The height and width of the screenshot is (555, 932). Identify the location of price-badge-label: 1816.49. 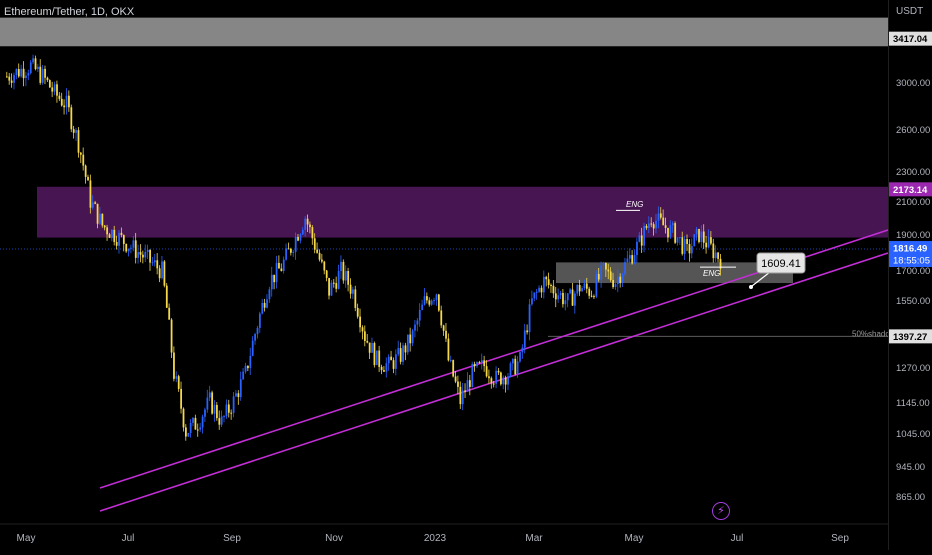
(910, 249).